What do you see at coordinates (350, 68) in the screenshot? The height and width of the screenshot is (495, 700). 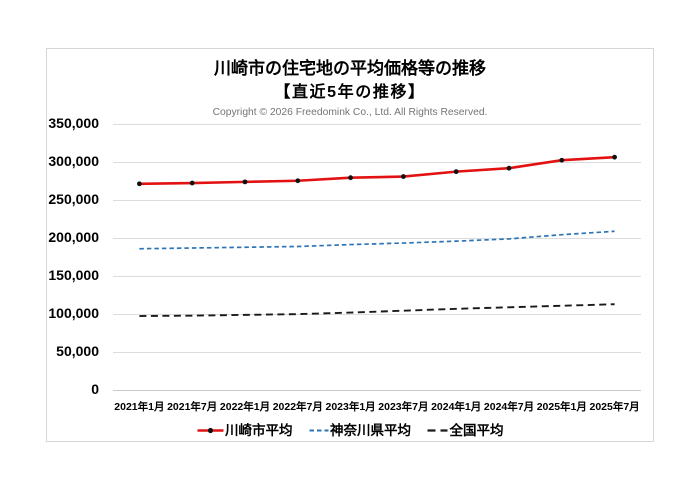 I see `chart-title: 川崎市の住宅地の平均価格等の推移` at bounding box center [350, 68].